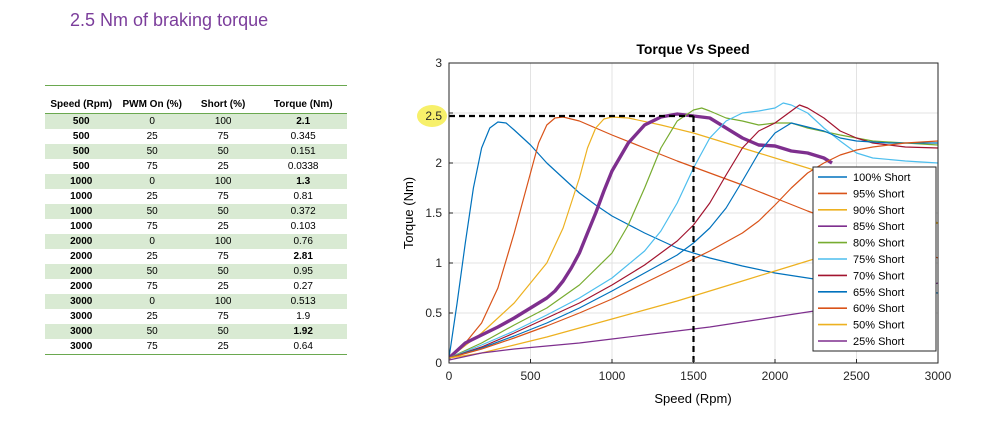 This screenshot has width=1000, height=422. What do you see at coordinates (196, 121) in the screenshot?
I see `table-row: 500 0 100 2.1` at bounding box center [196, 121].